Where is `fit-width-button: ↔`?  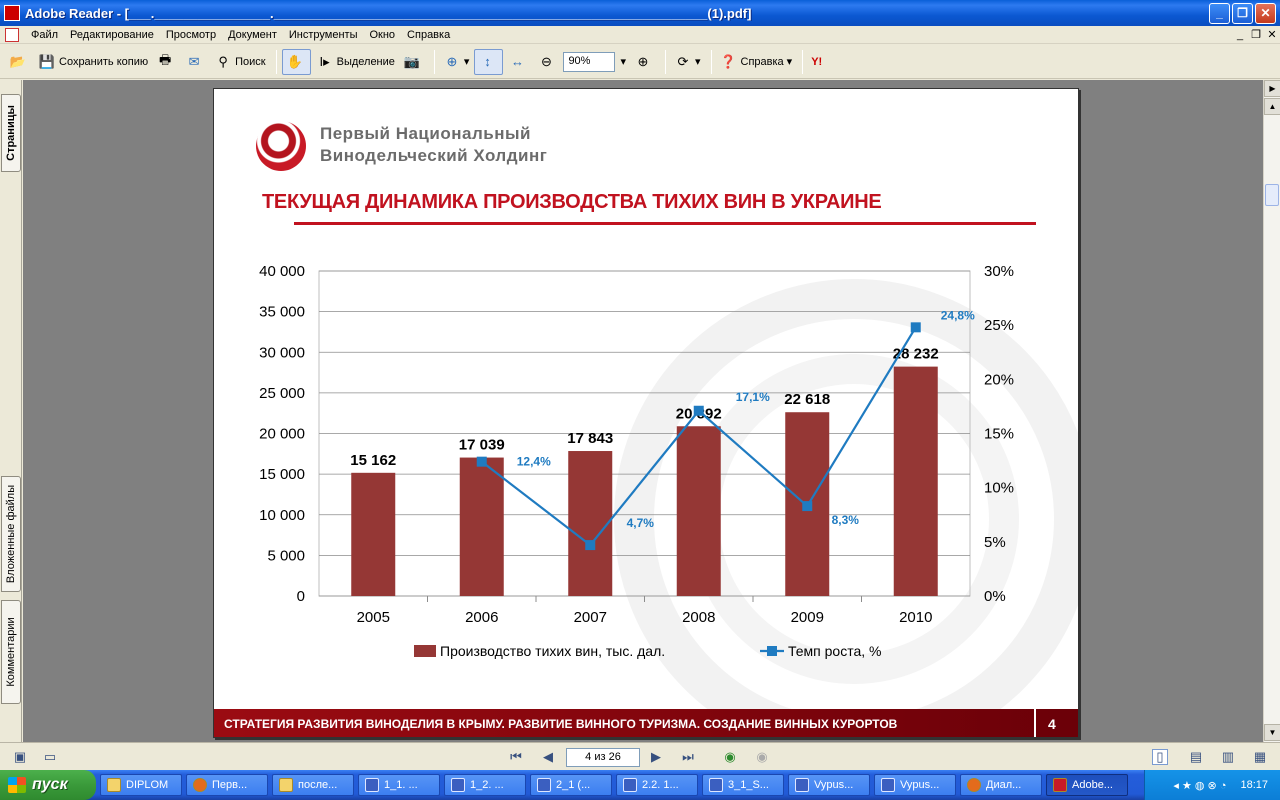
fit-width-button: ↔ is located at coordinates (518, 62).